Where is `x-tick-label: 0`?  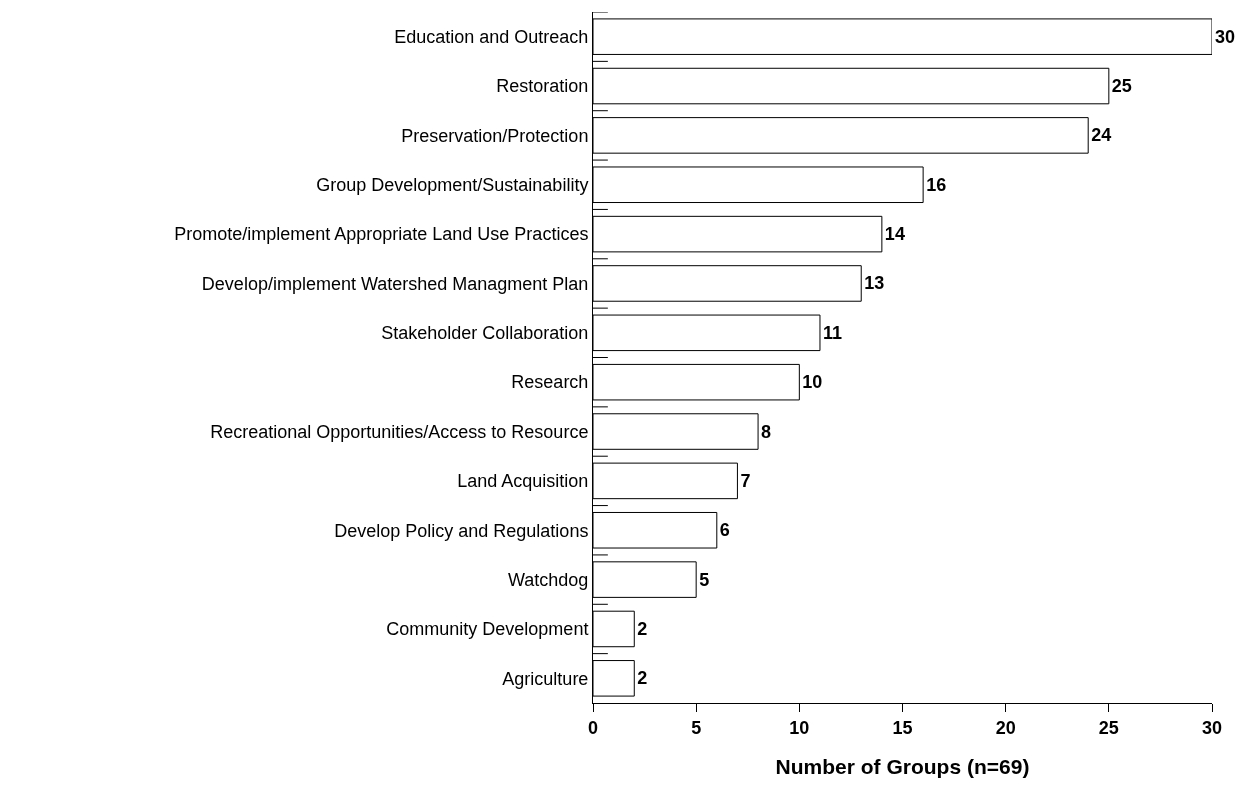
x-tick-label: 0 is located at coordinates (593, 727).